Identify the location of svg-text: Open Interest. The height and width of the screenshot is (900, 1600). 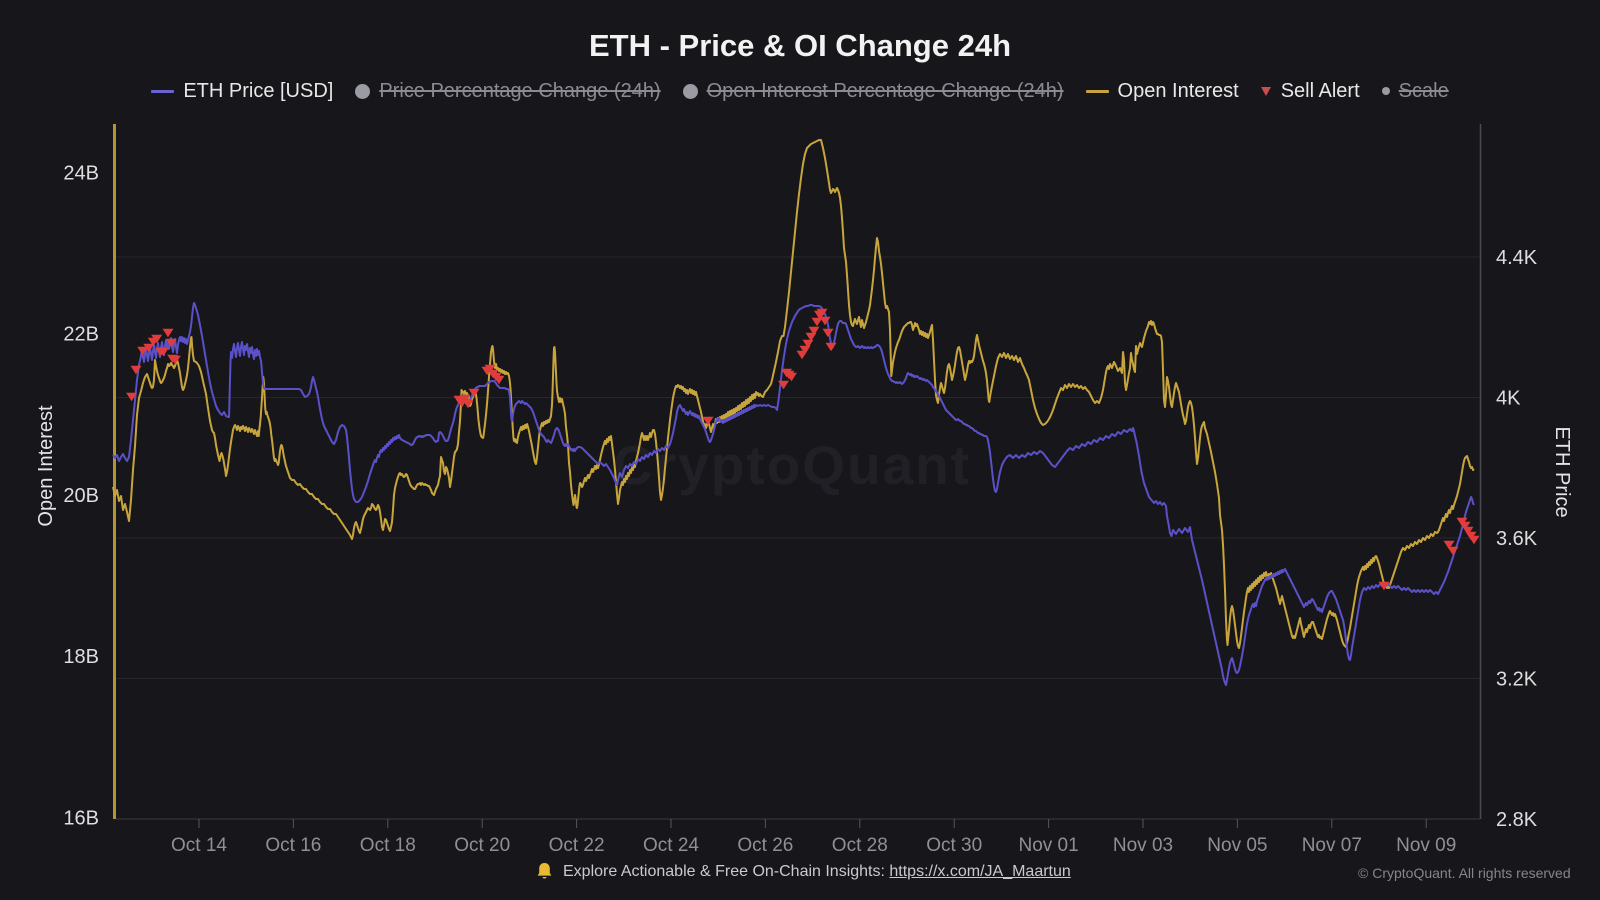
(46, 466).